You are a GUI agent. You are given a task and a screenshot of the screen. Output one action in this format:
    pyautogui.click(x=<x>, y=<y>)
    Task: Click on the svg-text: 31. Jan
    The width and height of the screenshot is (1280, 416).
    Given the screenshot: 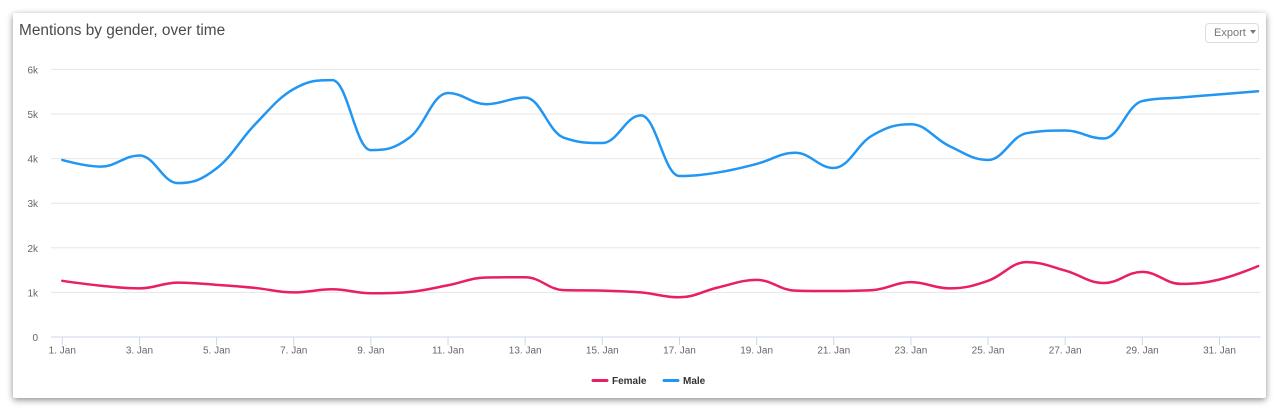 What is the action you would take?
    pyautogui.click(x=1219, y=351)
    